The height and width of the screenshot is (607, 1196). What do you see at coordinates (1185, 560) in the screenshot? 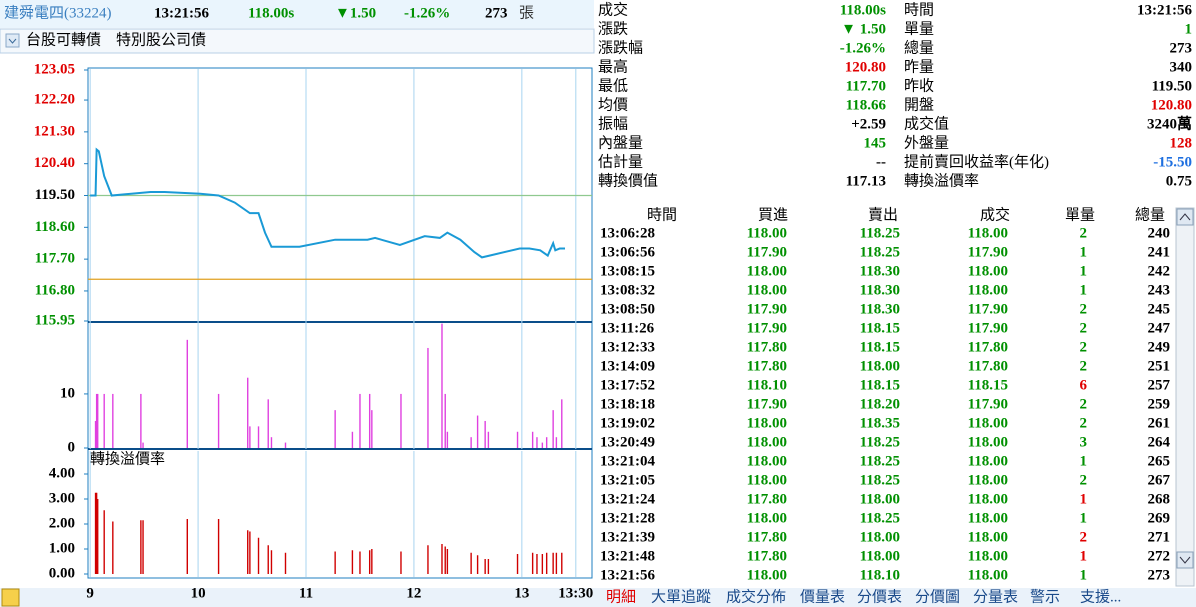
I see `scroll-down` at bounding box center [1185, 560].